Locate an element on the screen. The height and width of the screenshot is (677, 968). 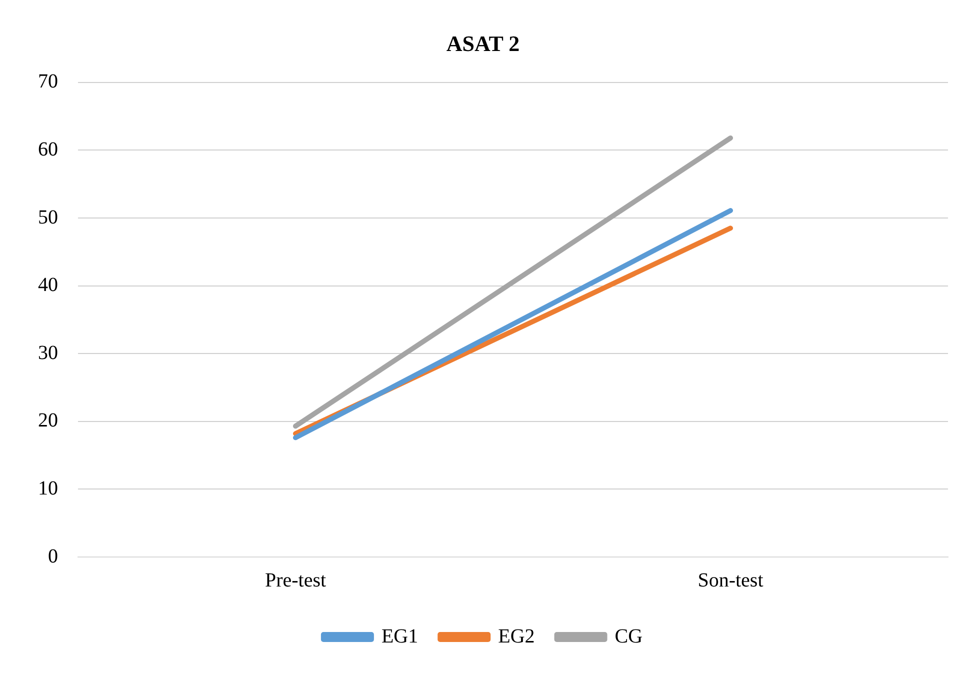
chart-title: ASAT 2 is located at coordinates (483, 43).